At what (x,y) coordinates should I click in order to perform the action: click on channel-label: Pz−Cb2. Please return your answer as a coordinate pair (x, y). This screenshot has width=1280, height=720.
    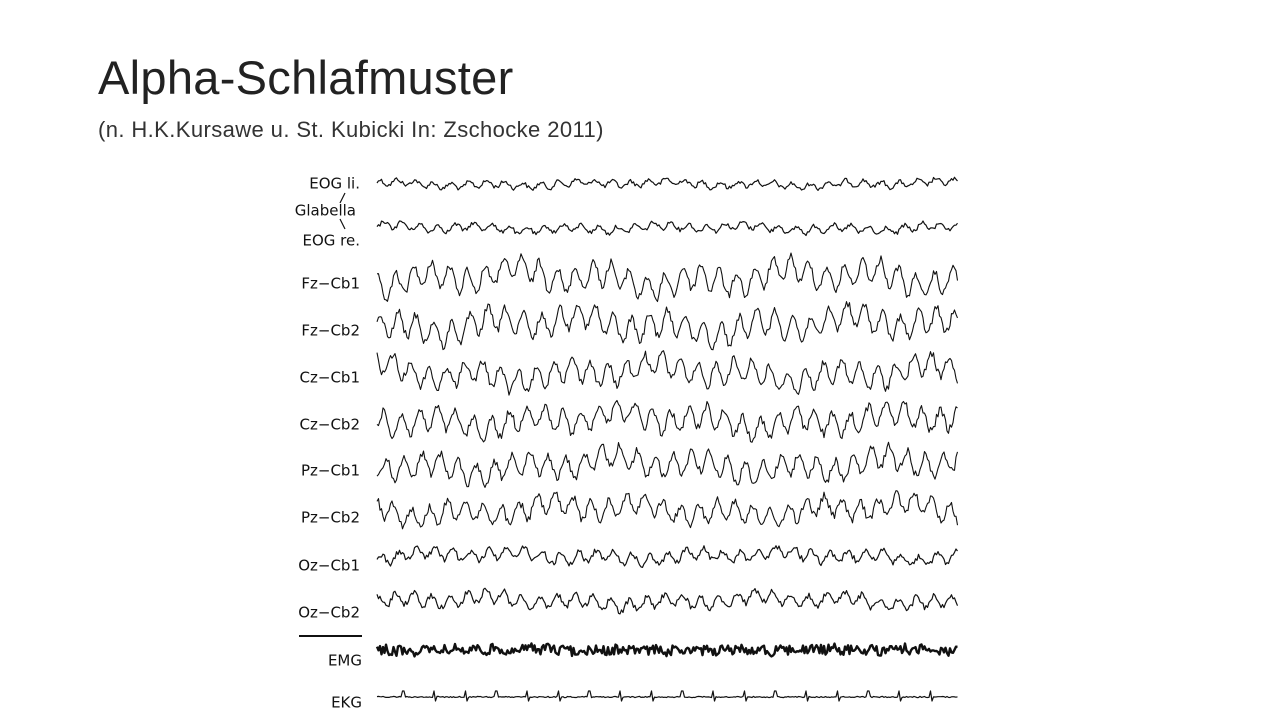
    Looking at the image, I should click on (330, 518).